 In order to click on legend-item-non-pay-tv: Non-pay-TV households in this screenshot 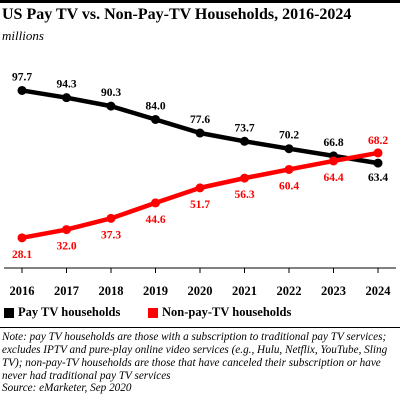, I will do `click(219, 312)`.